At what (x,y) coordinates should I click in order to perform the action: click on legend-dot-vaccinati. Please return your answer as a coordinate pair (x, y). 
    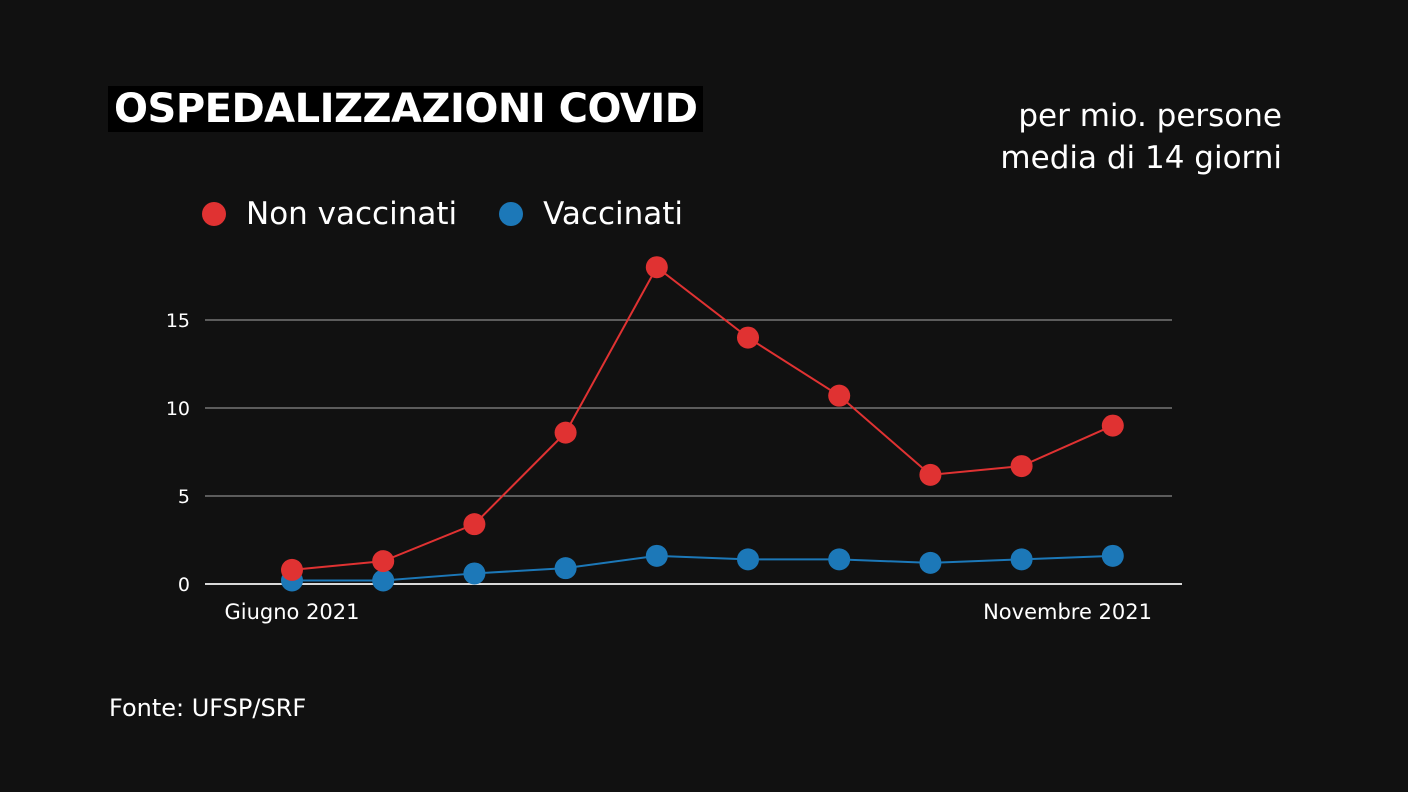
    Looking at the image, I should click on (511, 214).